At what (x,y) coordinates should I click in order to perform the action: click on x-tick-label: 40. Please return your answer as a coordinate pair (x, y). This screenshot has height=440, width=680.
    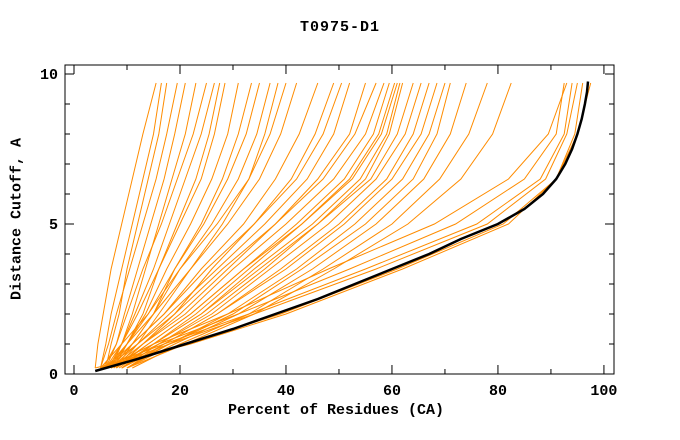
    Looking at the image, I should click on (286, 391).